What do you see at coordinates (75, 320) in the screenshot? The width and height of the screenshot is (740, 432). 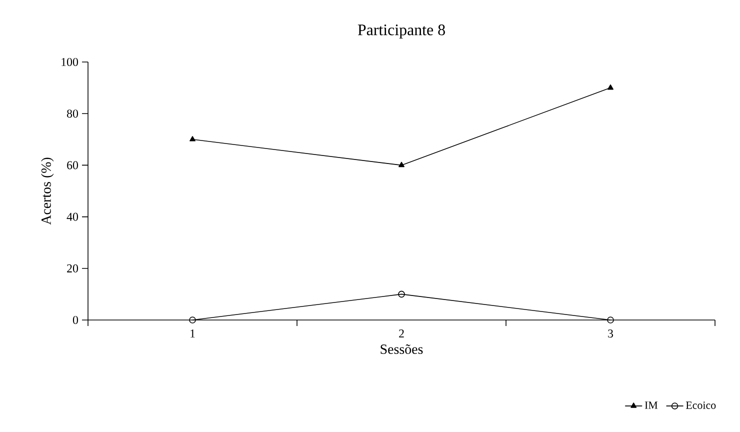 I see `y-tick-label: 0` at bounding box center [75, 320].